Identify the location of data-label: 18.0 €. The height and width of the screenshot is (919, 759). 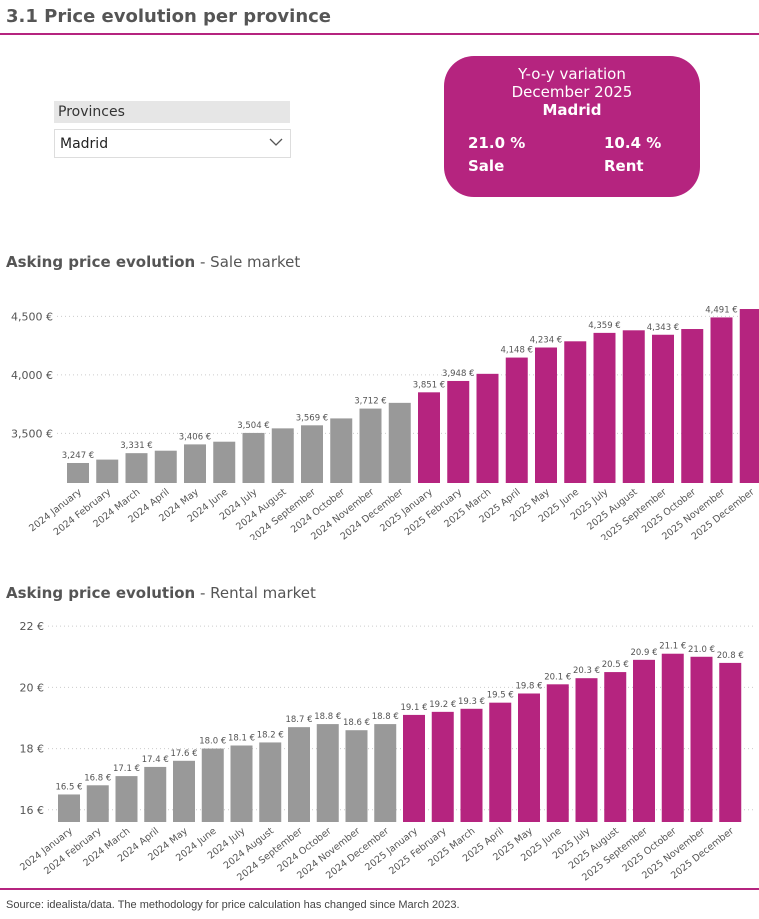
(212, 742).